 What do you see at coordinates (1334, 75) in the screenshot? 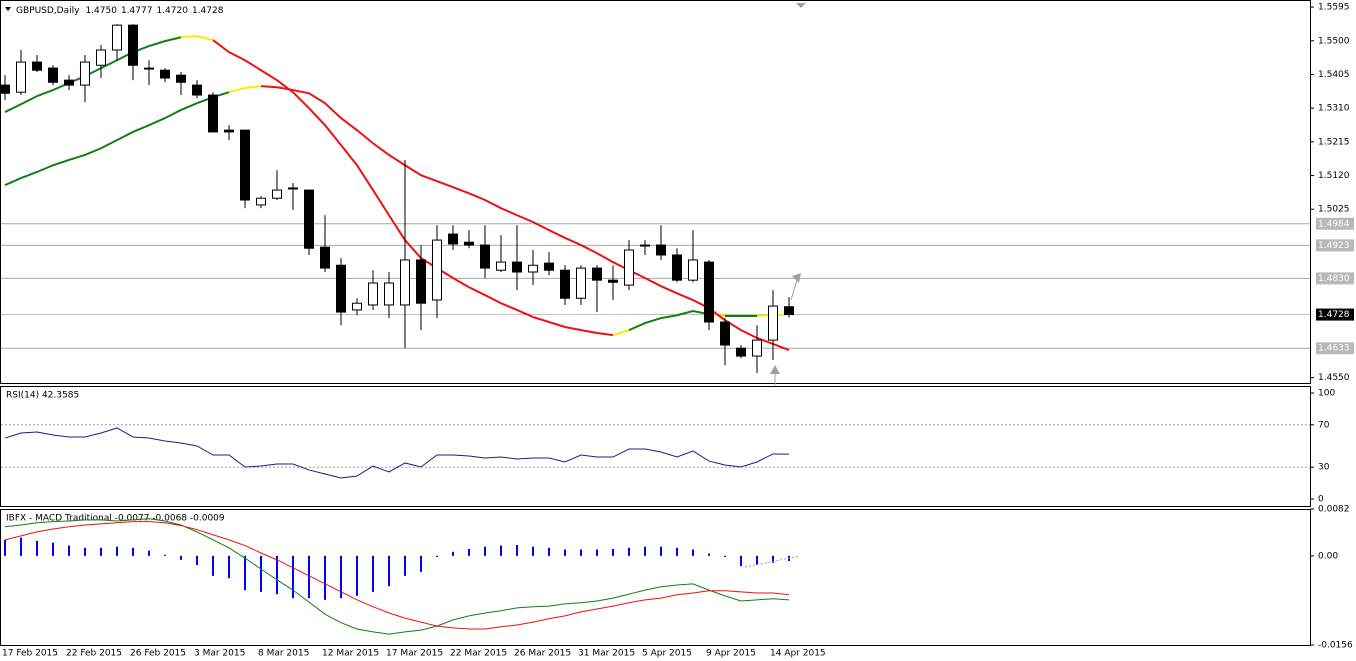
I see `y-tick-label: 1.5405` at bounding box center [1334, 75].